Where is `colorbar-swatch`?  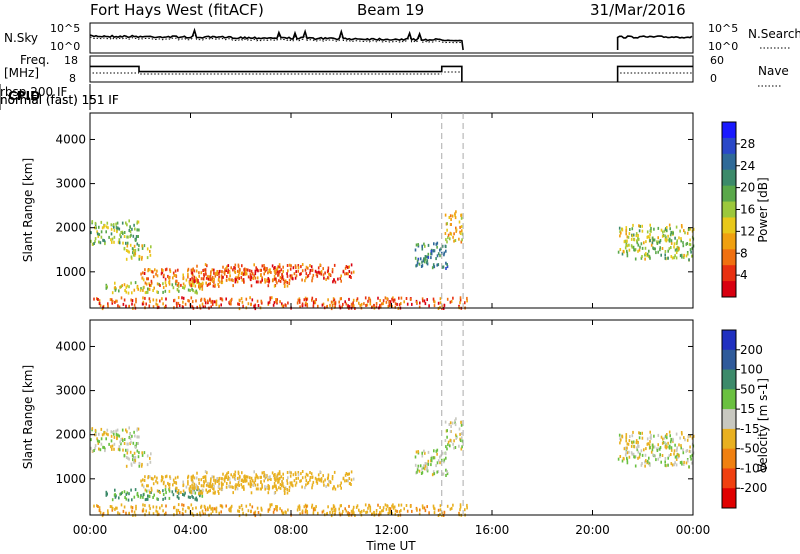 colorbar-swatch is located at coordinates (729, 178).